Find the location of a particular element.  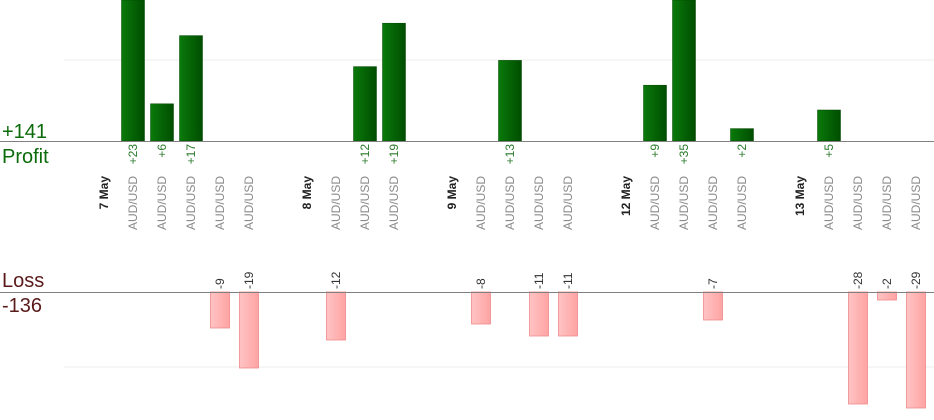

date-label: 9 May is located at coordinates (452, 193).